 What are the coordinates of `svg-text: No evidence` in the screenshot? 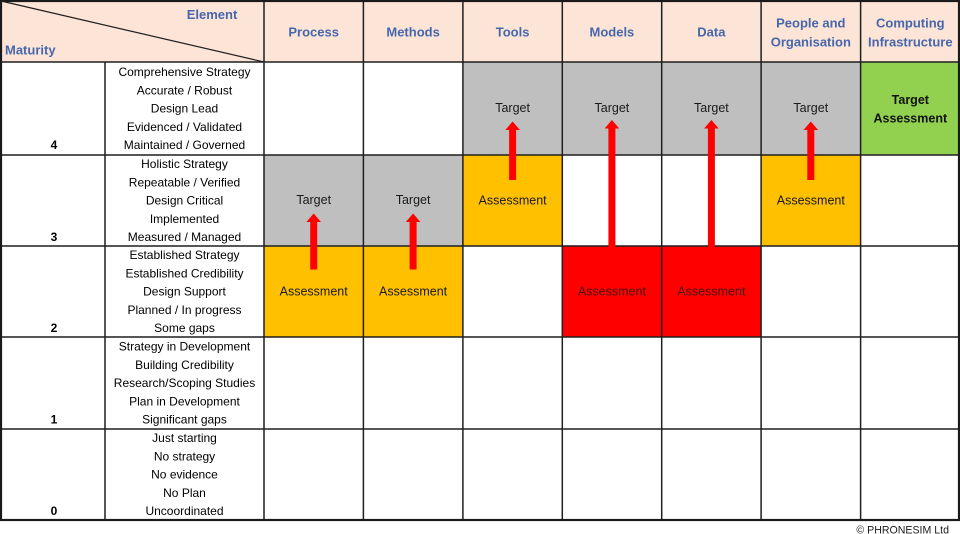 It's located at (184, 475).